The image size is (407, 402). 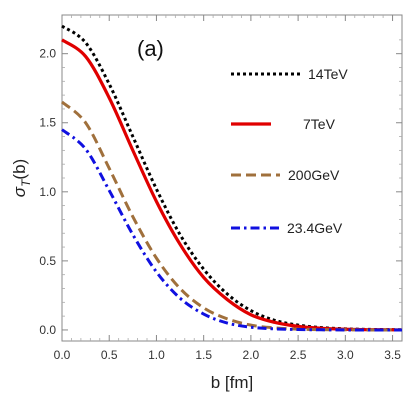 I want to click on x-tick-label: 1.5, so click(x=203, y=355).